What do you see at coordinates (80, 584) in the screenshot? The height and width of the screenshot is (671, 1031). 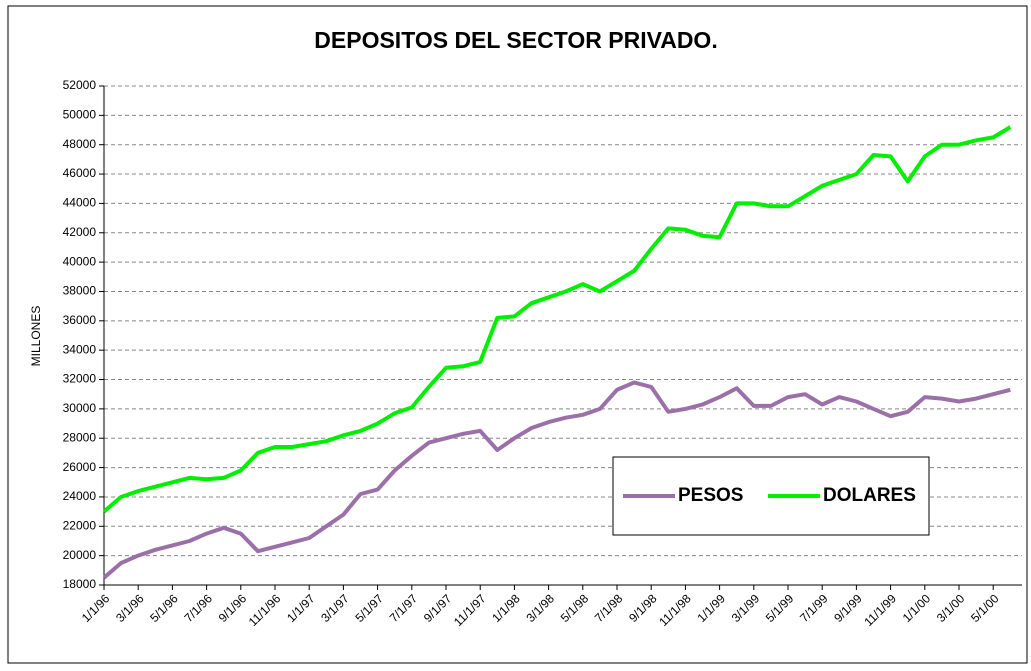 I see `y-tick-label: 18000` at bounding box center [80, 584].